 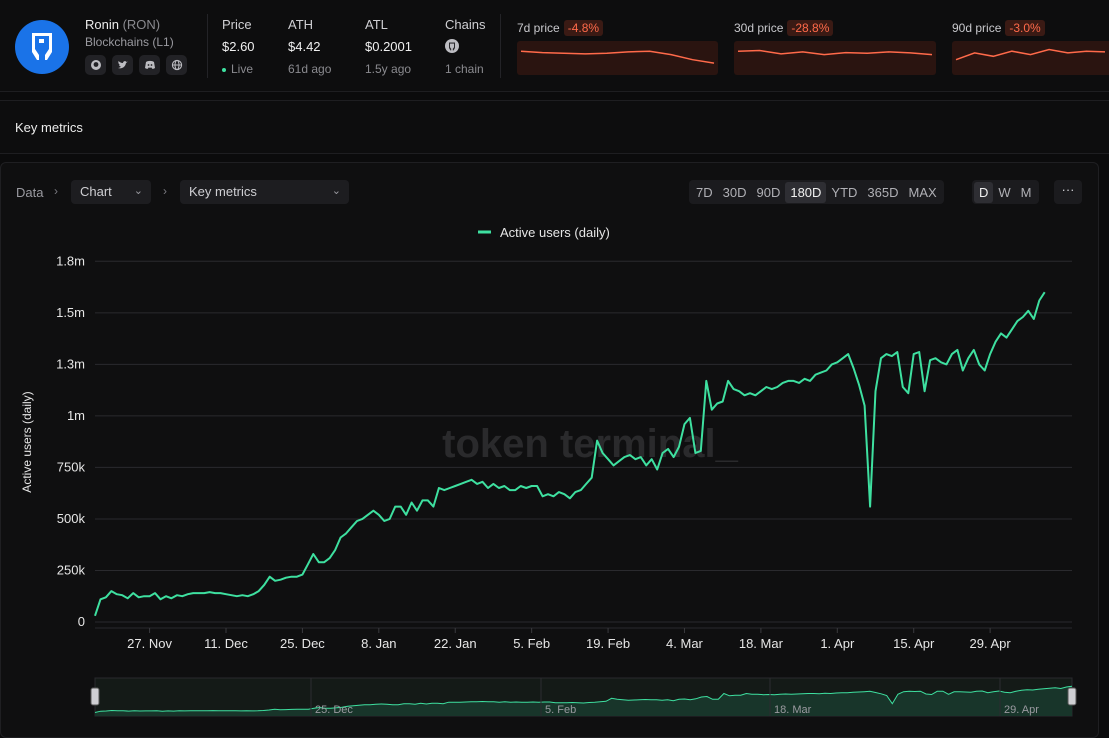 What do you see at coordinates (237, 24) in the screenshot?
I see `stat-label: Price` at bounding box center [237, 24].